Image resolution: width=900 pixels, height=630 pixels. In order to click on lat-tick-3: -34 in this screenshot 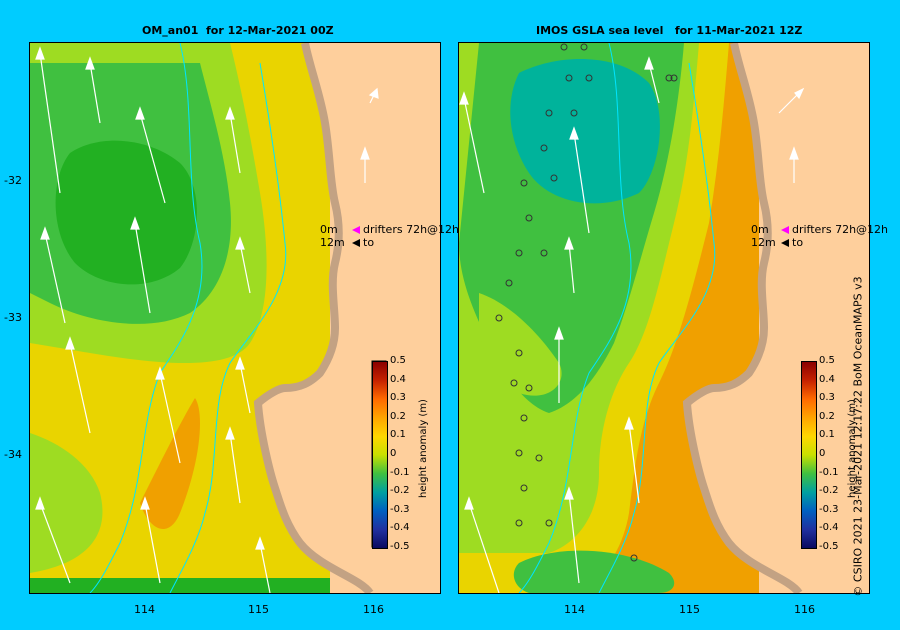, I will do `click(13, 454)`.